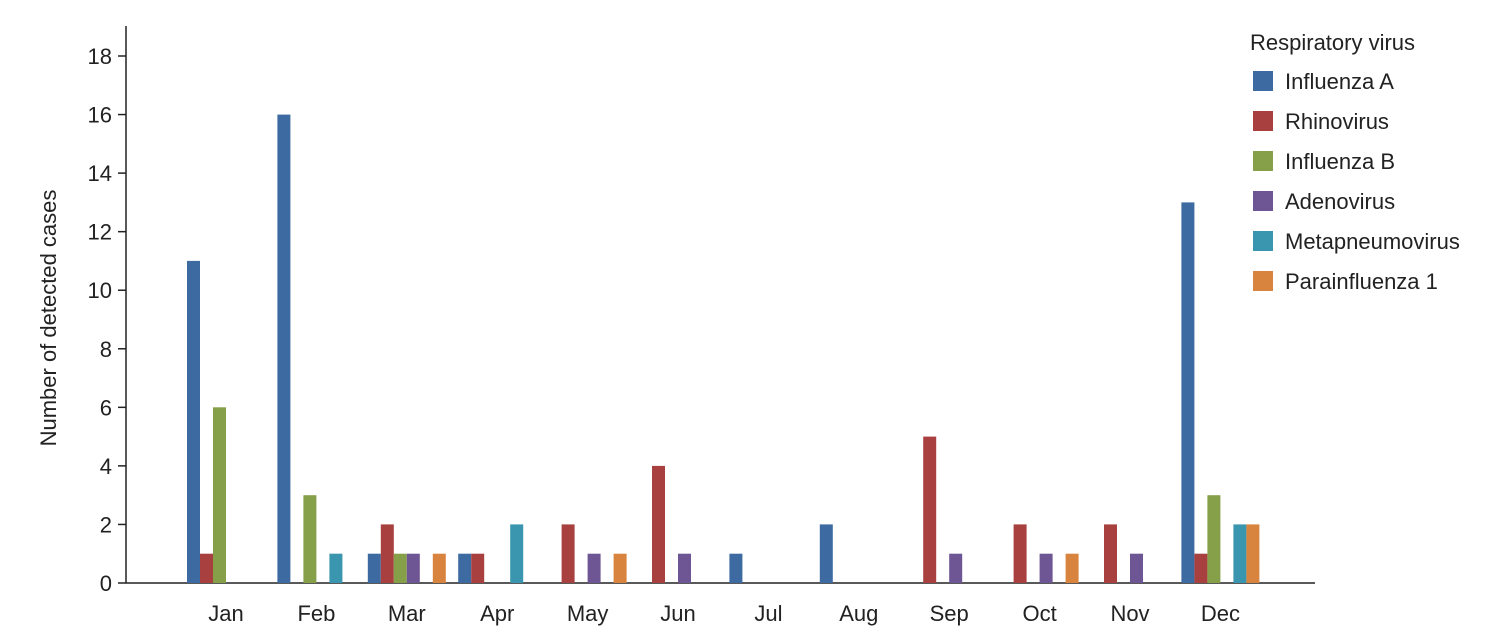 The image size is (1497, 644). Describe the element at coordinates (1340, 161) in the screenshot. I see `legend-label: Influenza B` at that location.